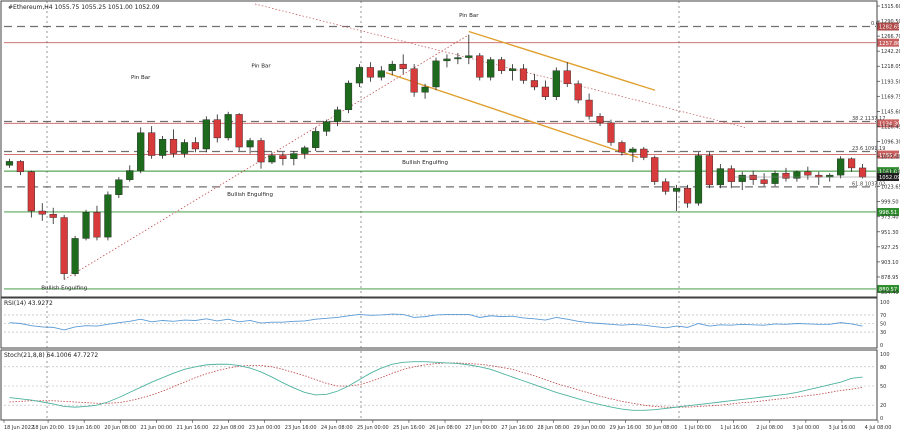 The height and width of the screenshot is (433, 900). Describe the element at coordinates (890, 203) in the screenshot. I see `price-tick-label: 999.50` at that location.